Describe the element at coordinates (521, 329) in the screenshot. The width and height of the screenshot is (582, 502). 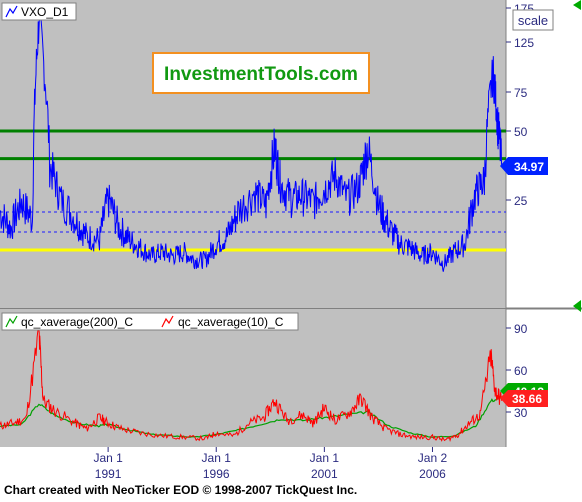
I see `avg-y-tick-90: 90` at that location.